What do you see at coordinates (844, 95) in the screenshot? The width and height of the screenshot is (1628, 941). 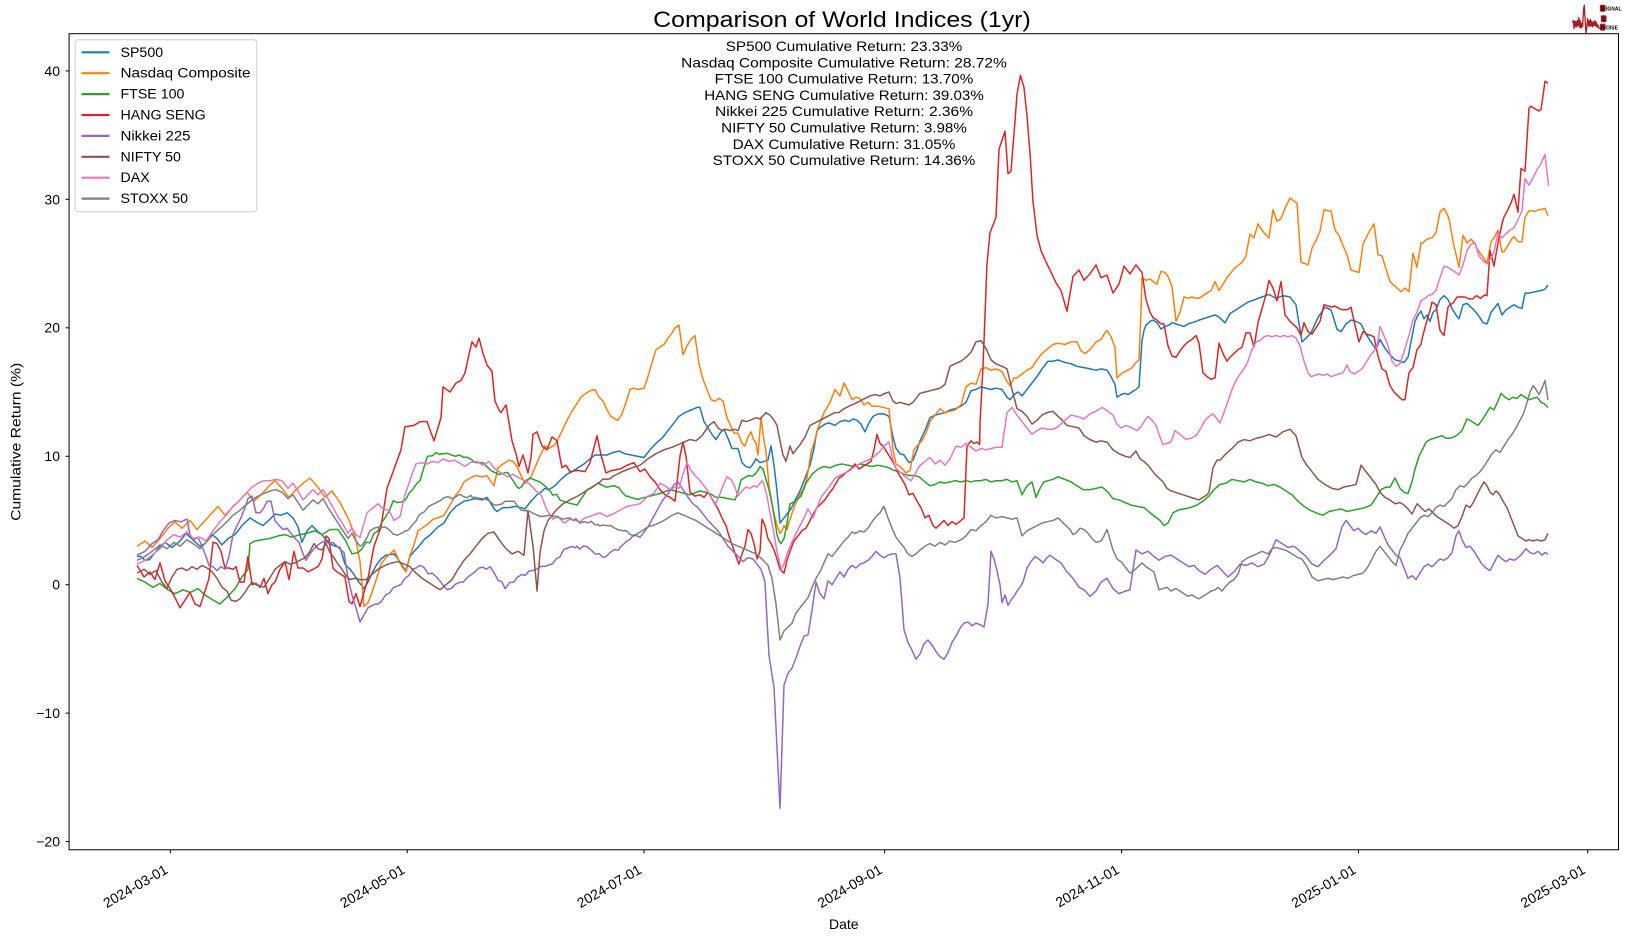 I see `svg-text:HANG SENG Cumulative Return: 3: HANG SENG Cumulative Return: 39.03%` at bounding box center [844, 95].